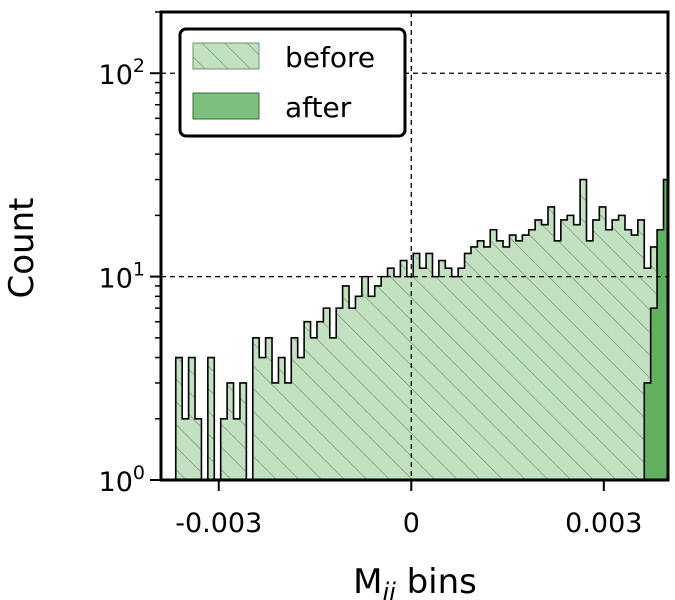 This screenshot has height=600, width=675. Describe the element at coordinates (122, 480) in the screenshot. I see `y-tick-label: 10⁰` at that location.